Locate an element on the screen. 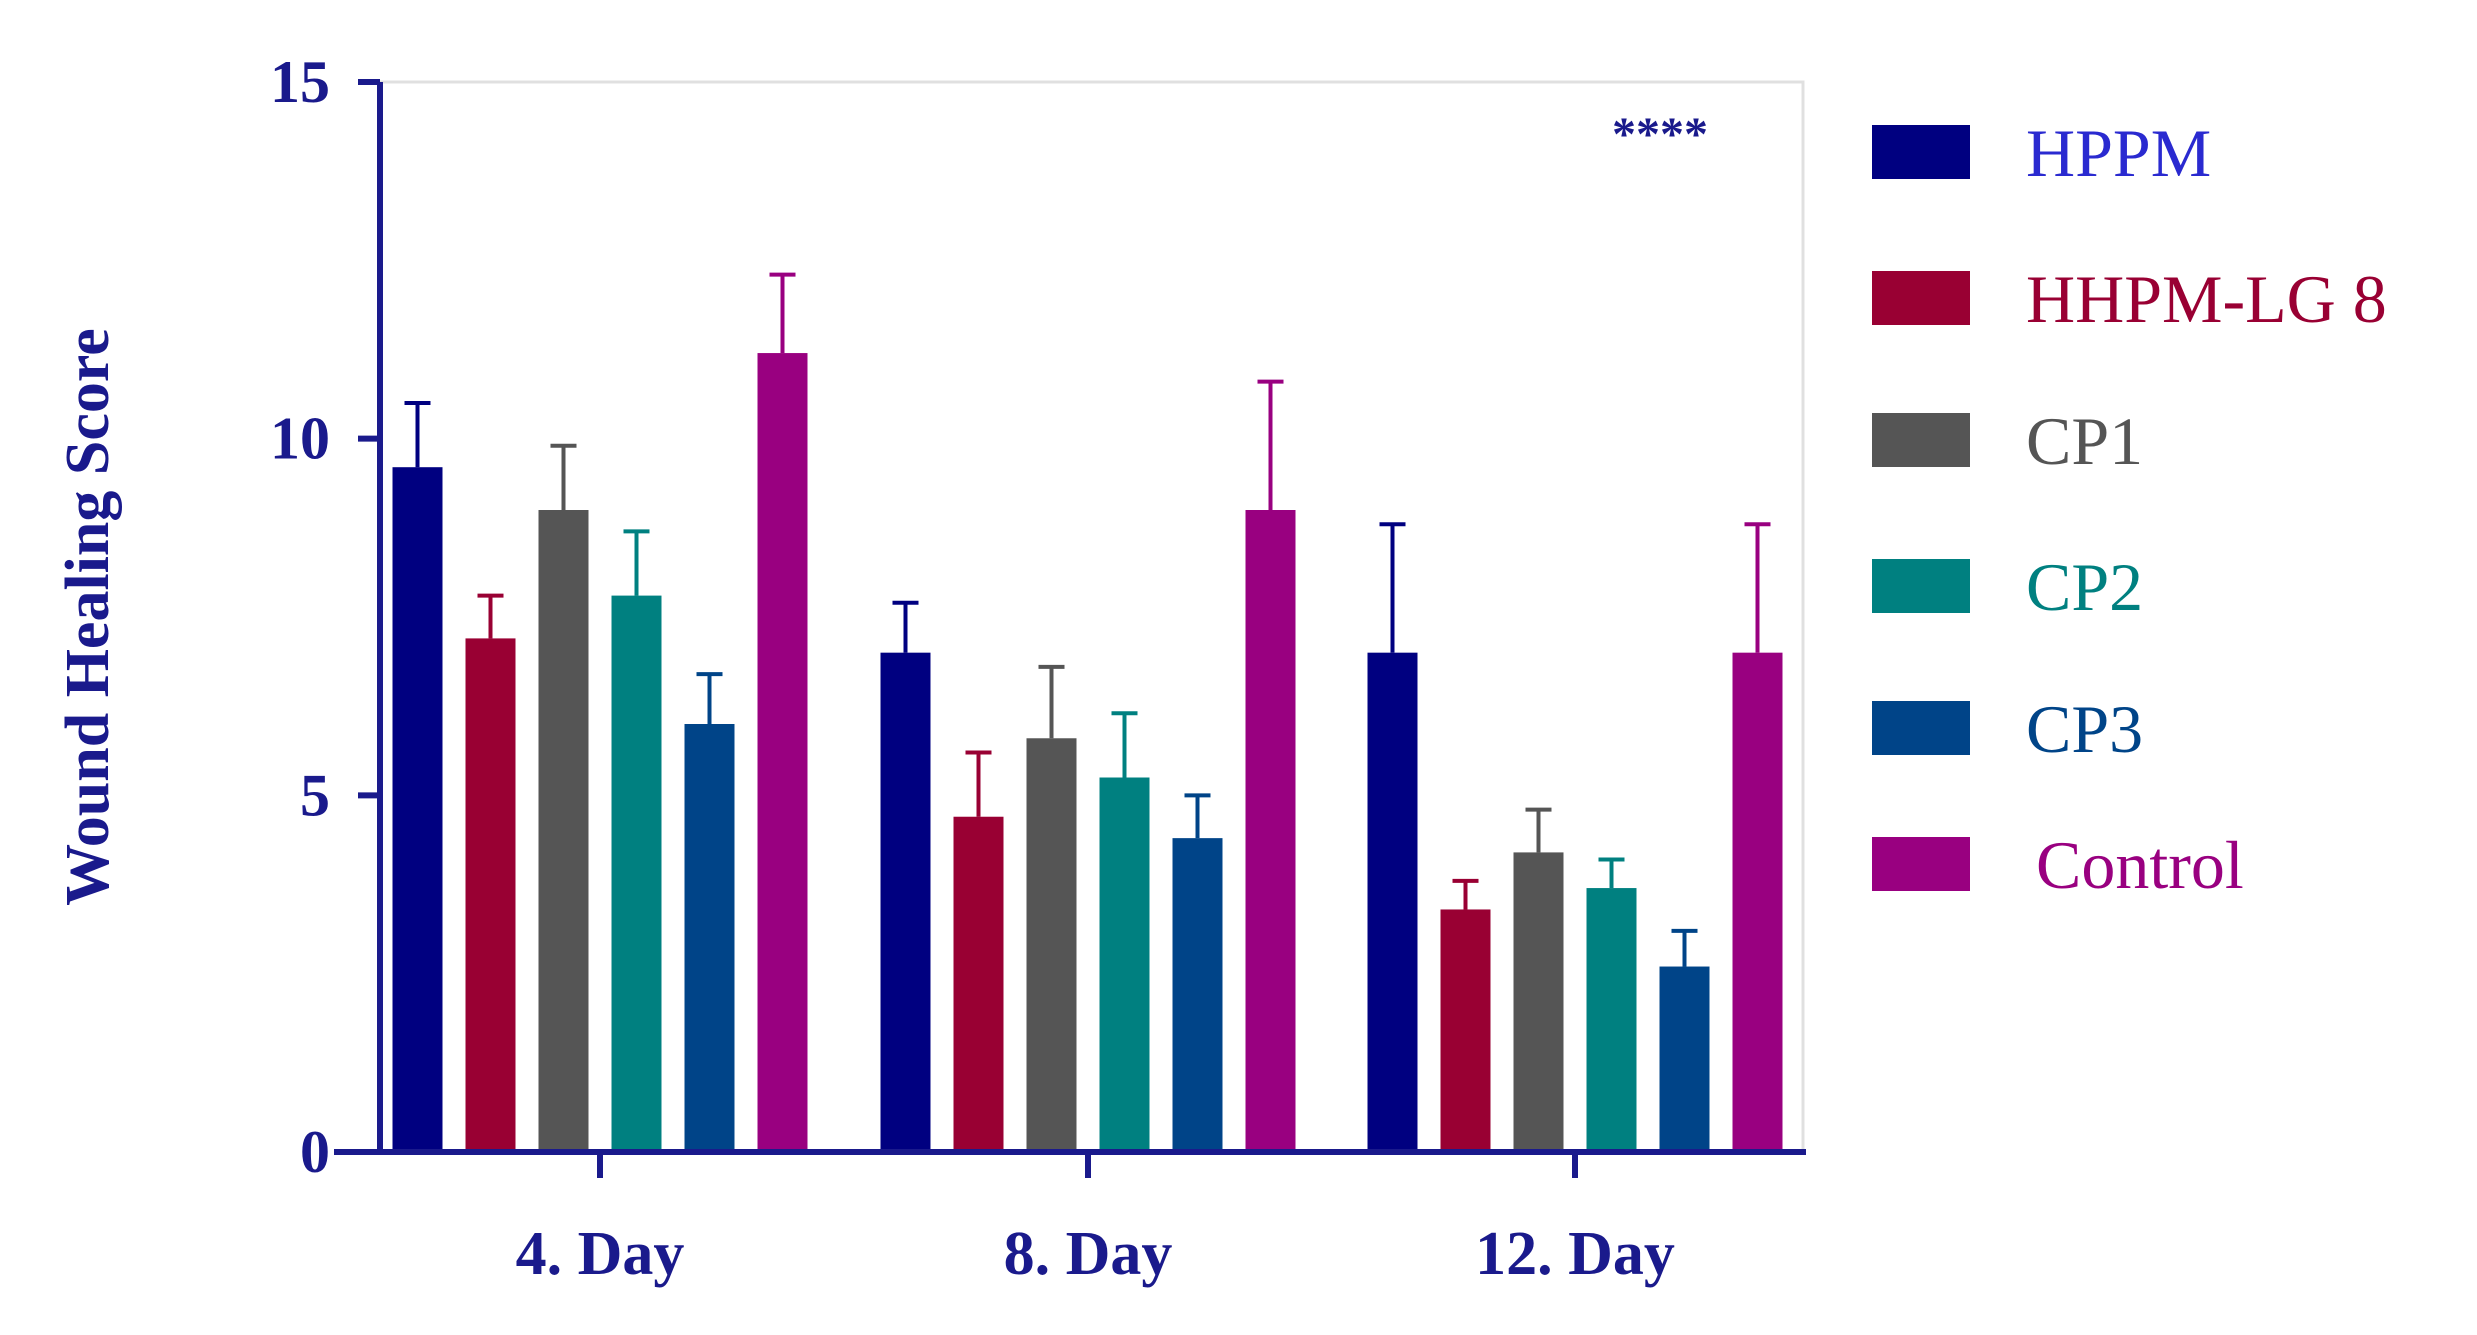 The width and height of the screenshot is (2477, 1335). legend-label: CP3 is located at coordinates (2084, 729).